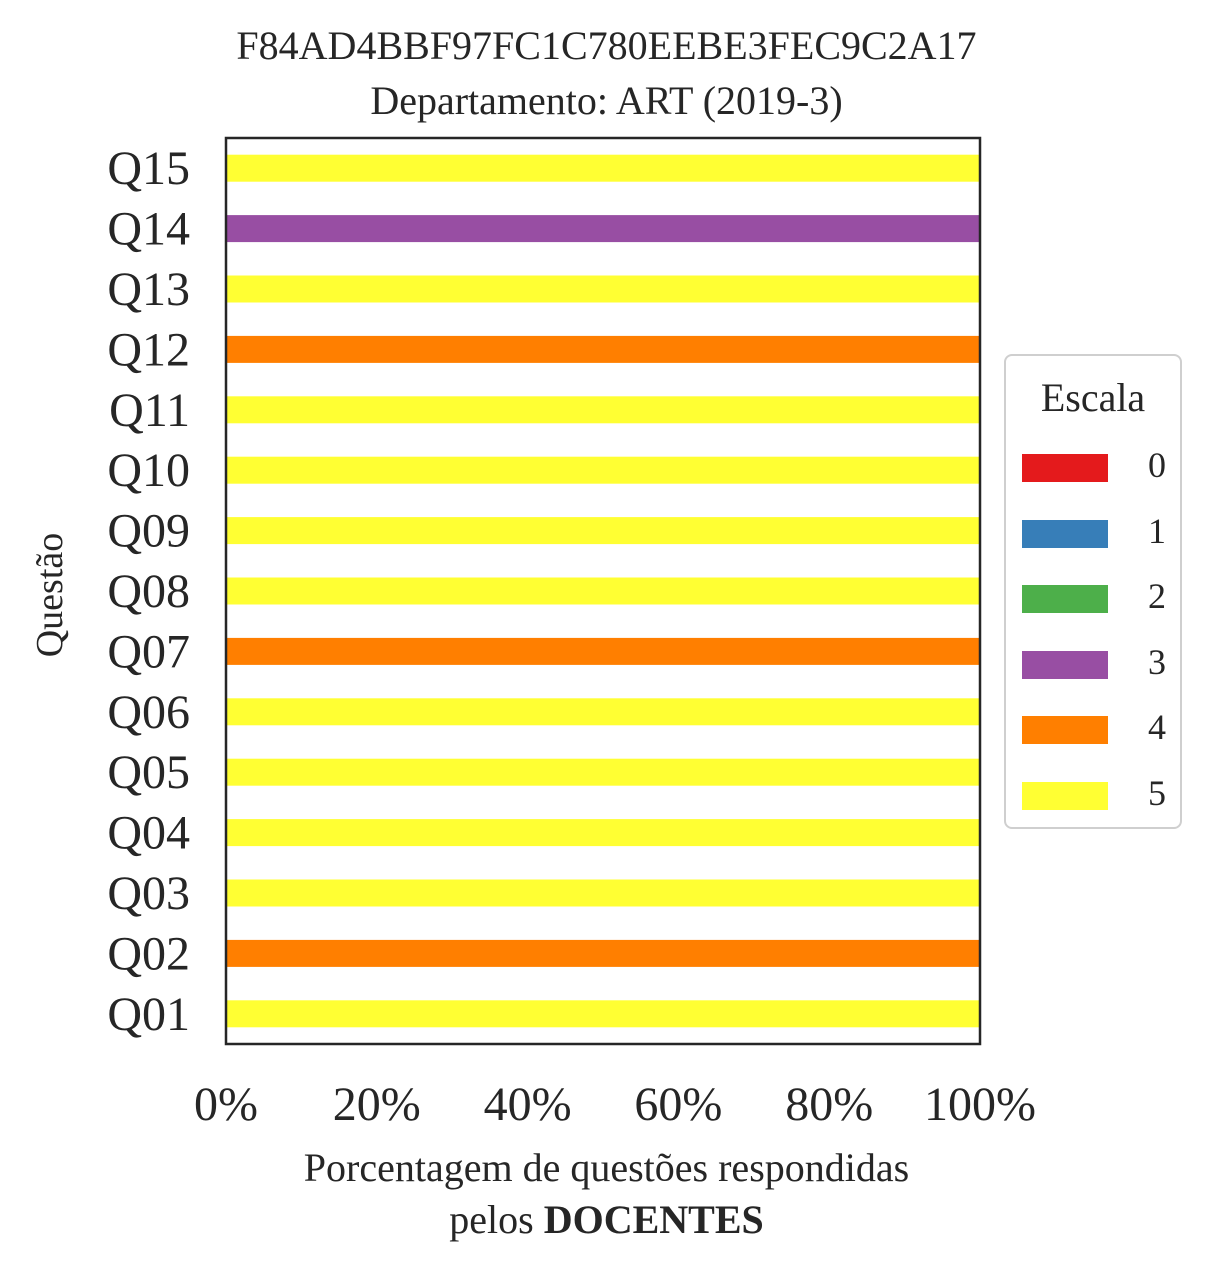  I want to click on legend-label: 2, so click(1157, 596).